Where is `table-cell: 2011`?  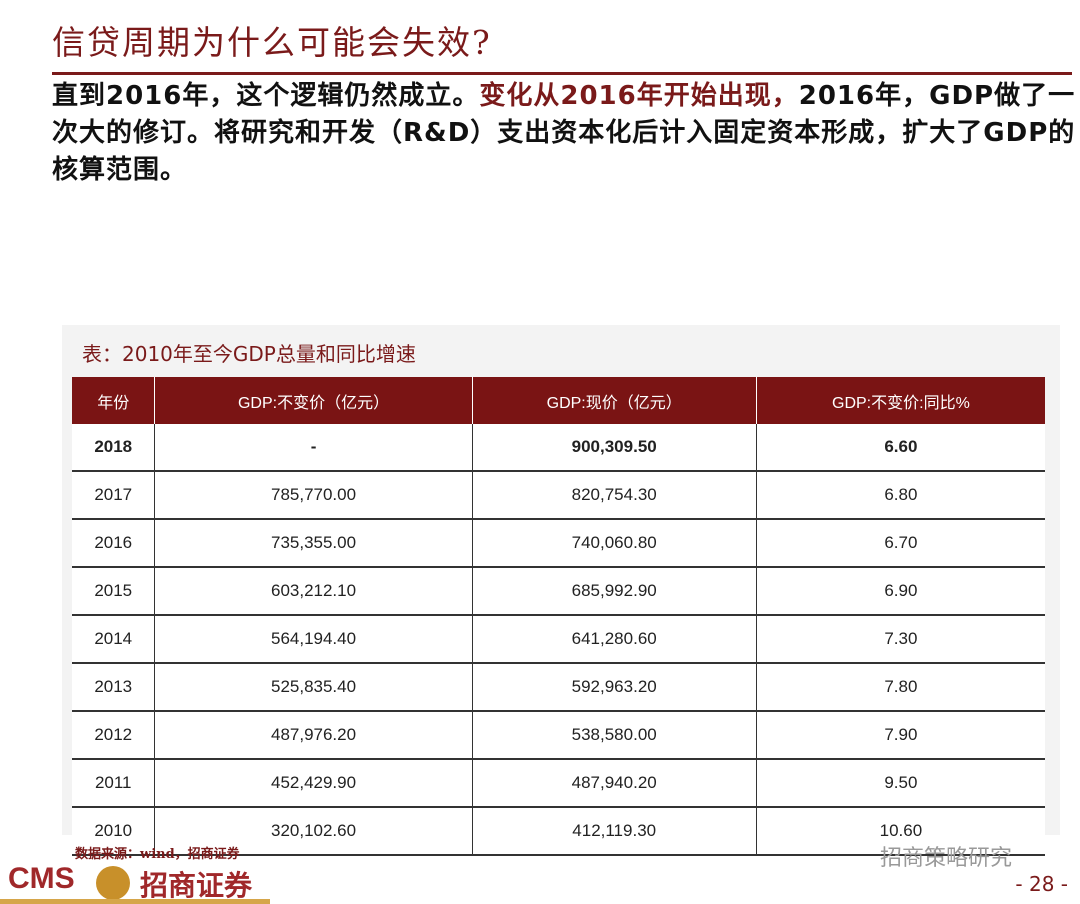
table-cell: 2011 is located at coordinates (114, 783).